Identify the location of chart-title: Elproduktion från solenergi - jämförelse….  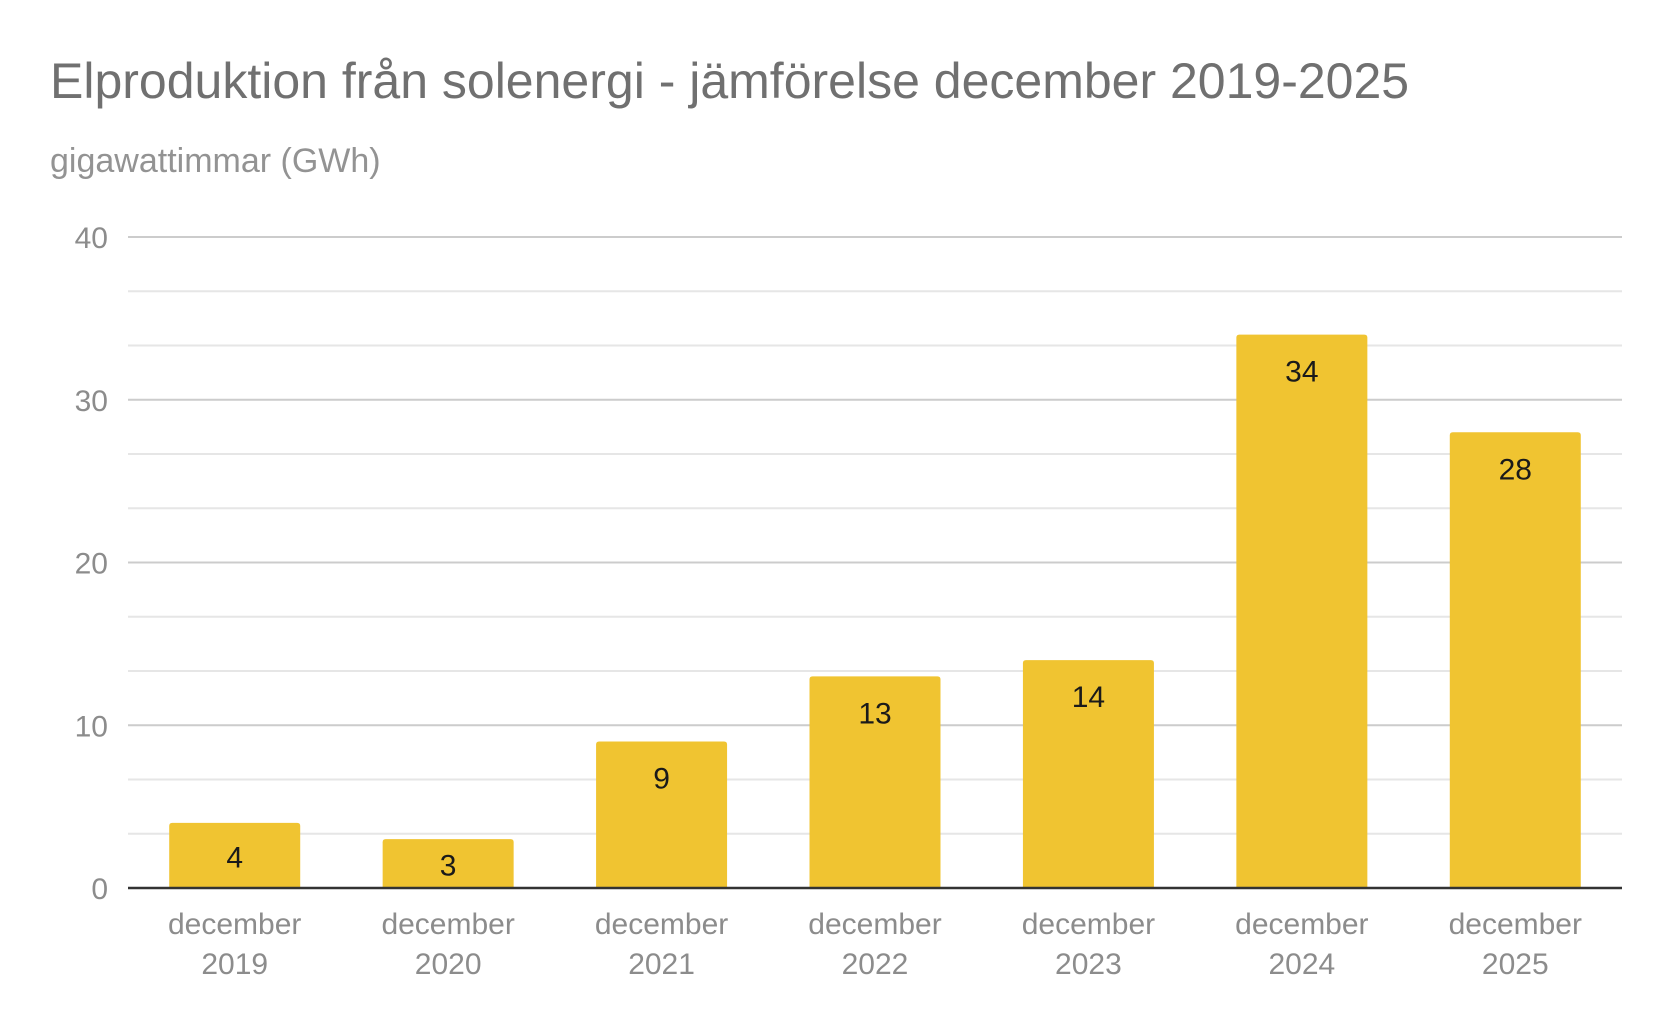
(730, 81).